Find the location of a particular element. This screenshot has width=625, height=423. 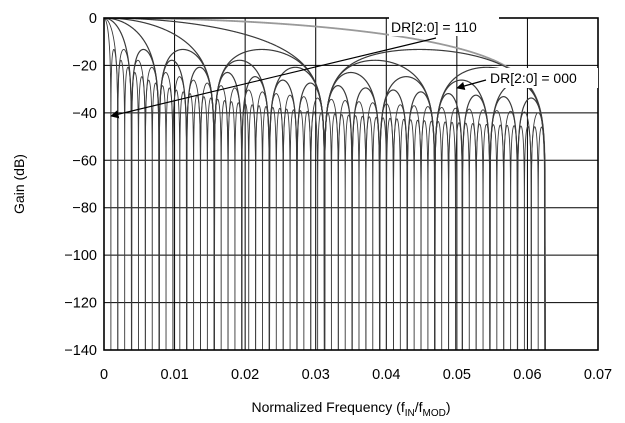

y-tick-label: −60 is located at coordinates (84, 161).